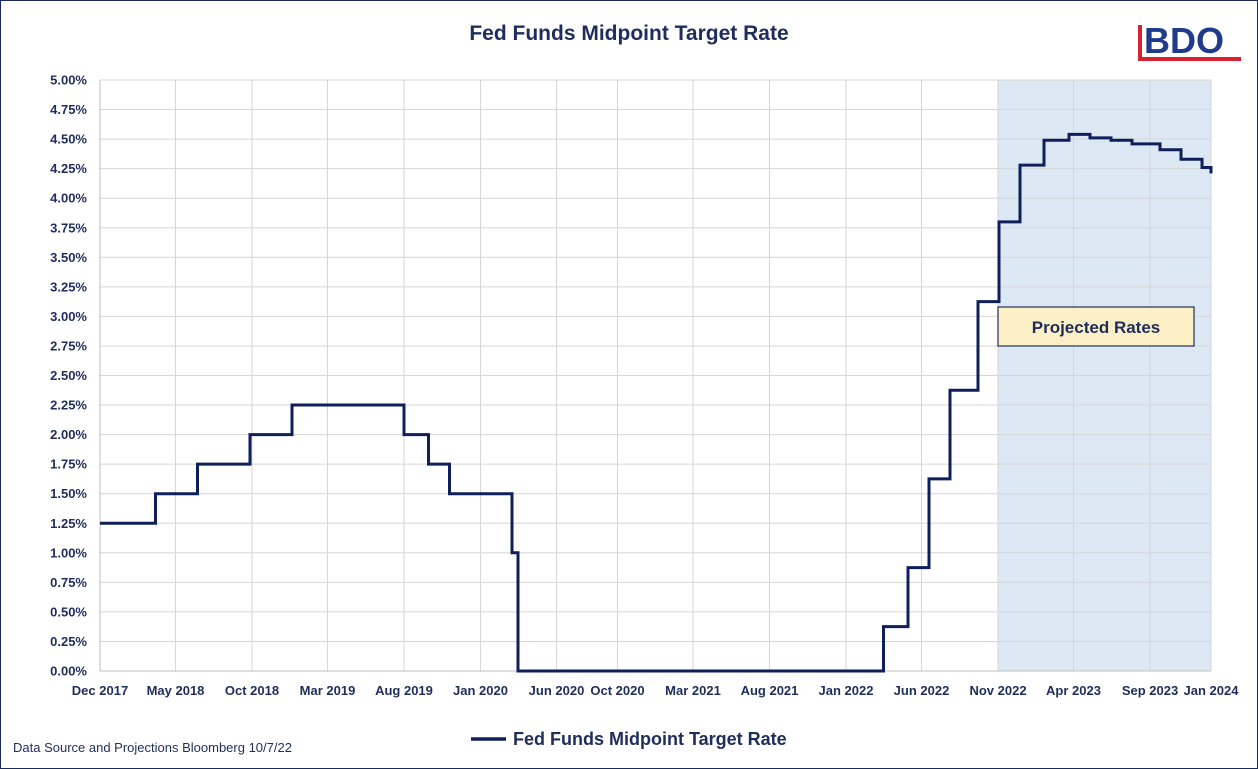 The image size is (1258, 769). What do you see at coordinates (770, 690) in the screenshot?
I see `x-tick-label: Aug 2021` at bounding box center [770, 690].